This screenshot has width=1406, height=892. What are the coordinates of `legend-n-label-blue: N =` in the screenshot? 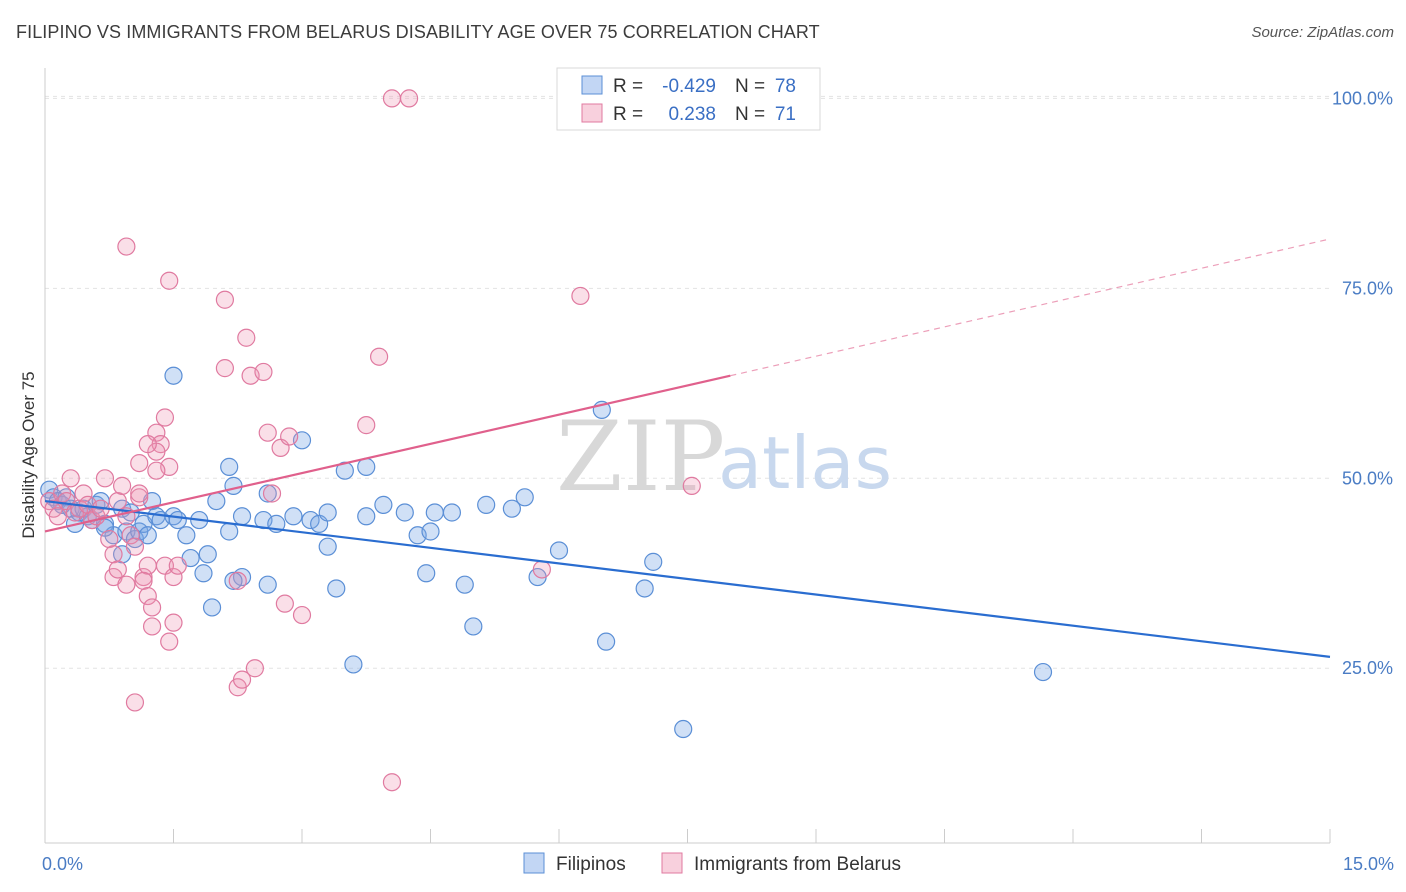 It's located at (750, 86).